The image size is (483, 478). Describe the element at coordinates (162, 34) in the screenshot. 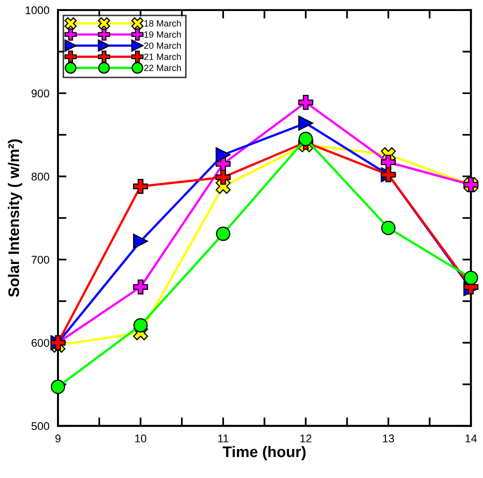

I see `legend-label: 19 March` at that location.